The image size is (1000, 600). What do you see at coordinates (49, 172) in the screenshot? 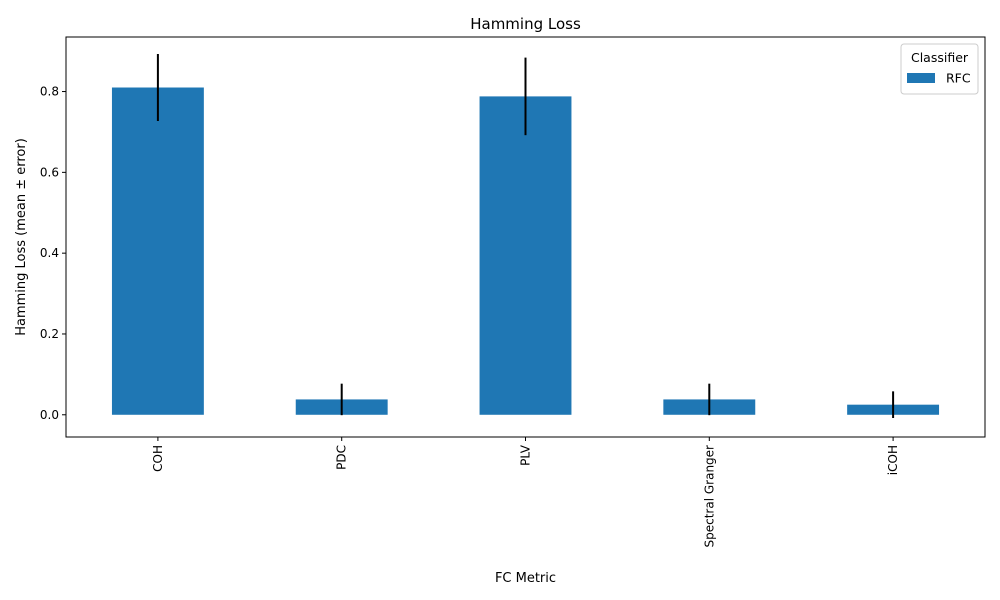
I see `y-tick-label: 0.6` at bounding box center [49, 172].